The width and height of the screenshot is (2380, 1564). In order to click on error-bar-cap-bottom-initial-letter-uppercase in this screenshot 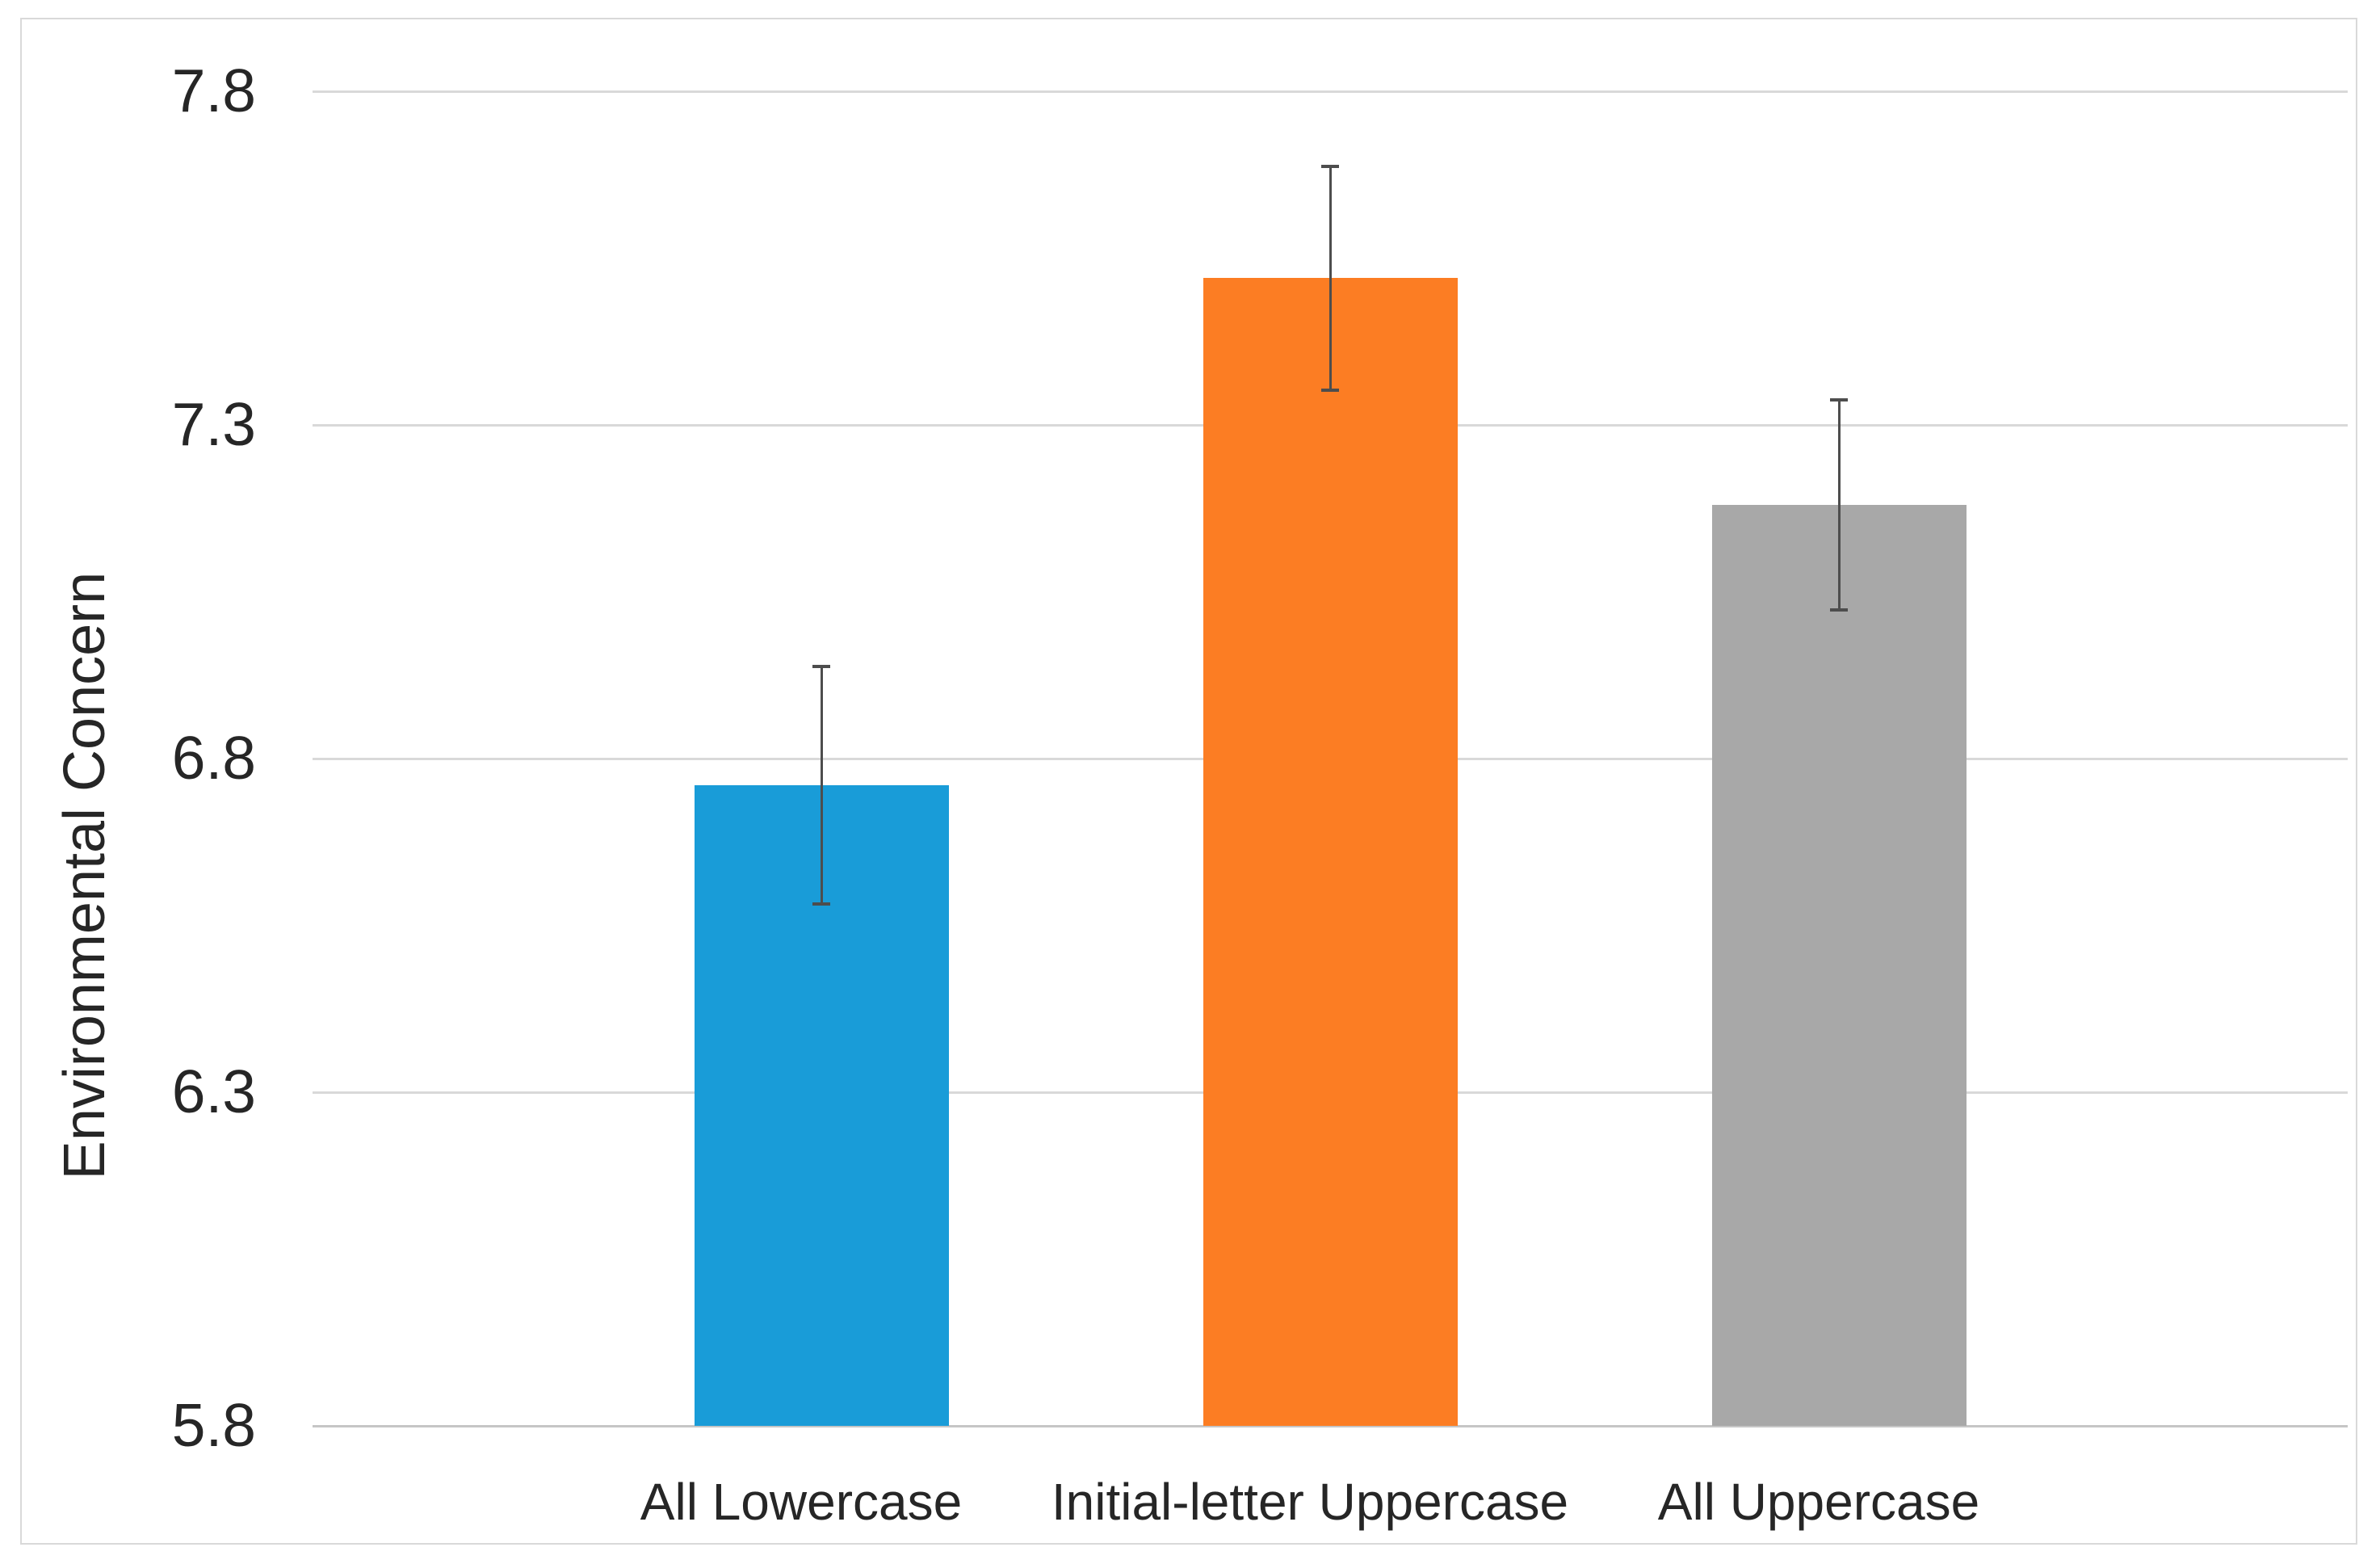, I will do `click(1330, 390)`.